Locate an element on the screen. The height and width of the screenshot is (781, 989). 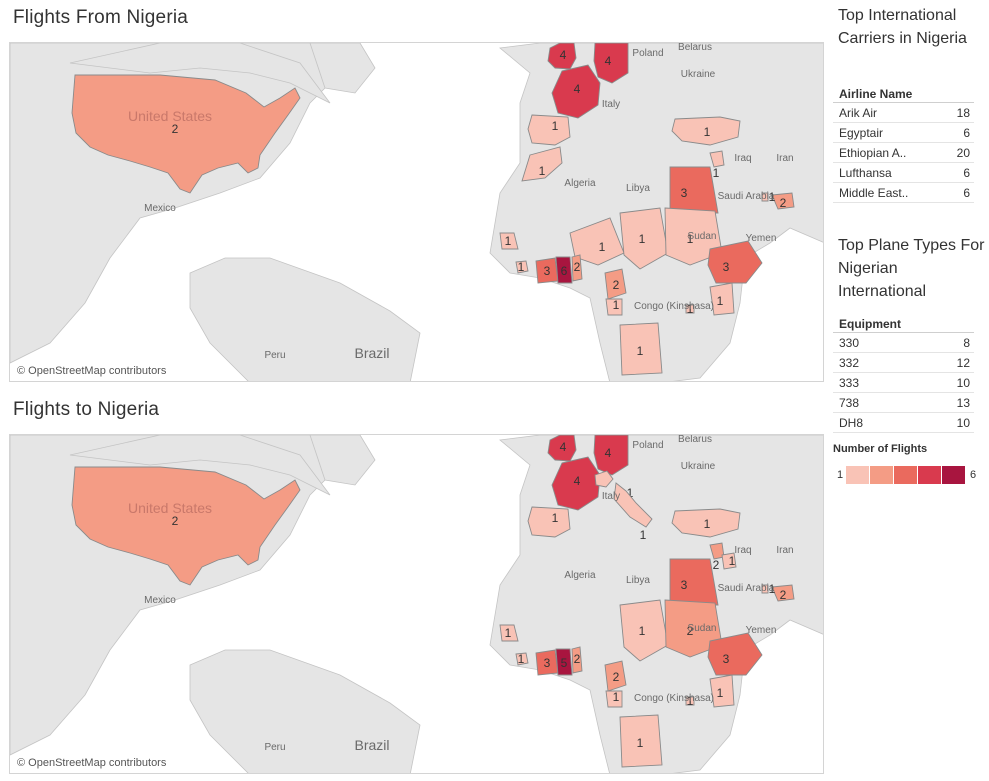
table-row: Lufthansa 6 is located at coordinates (903, 173).